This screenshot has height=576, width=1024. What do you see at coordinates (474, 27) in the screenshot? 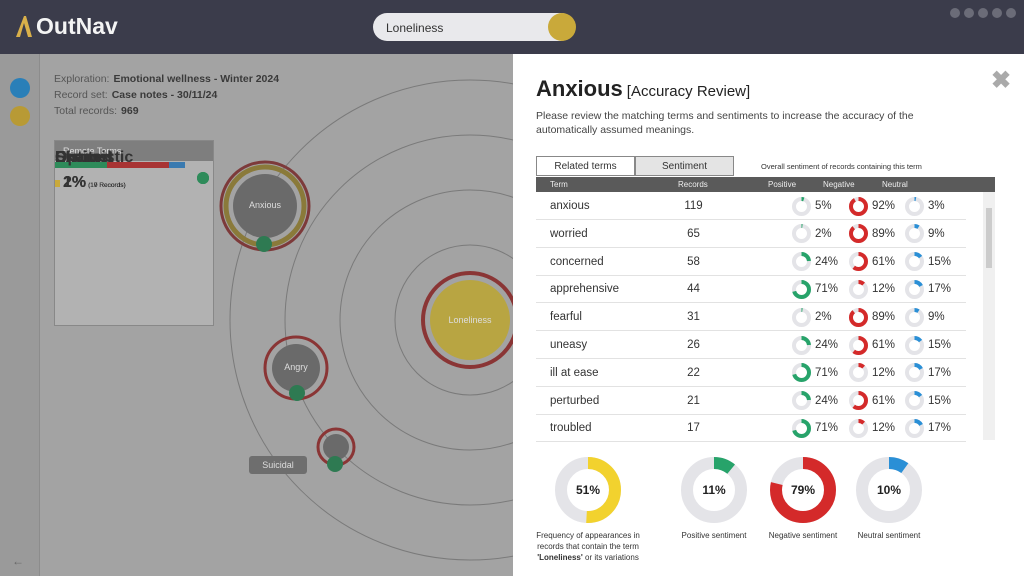
I see `search-input: Loneliness` at bounding box center [474, 27].